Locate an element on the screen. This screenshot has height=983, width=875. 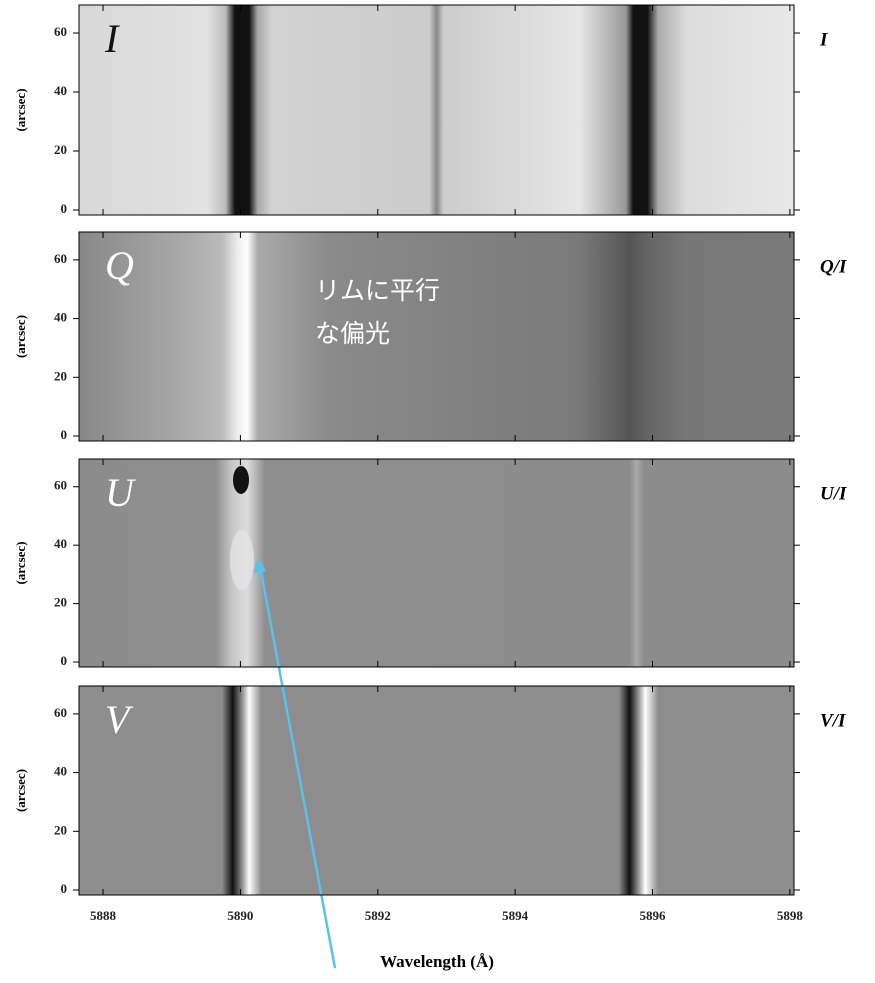
panel-label: U is located at coordinates (121, 492).